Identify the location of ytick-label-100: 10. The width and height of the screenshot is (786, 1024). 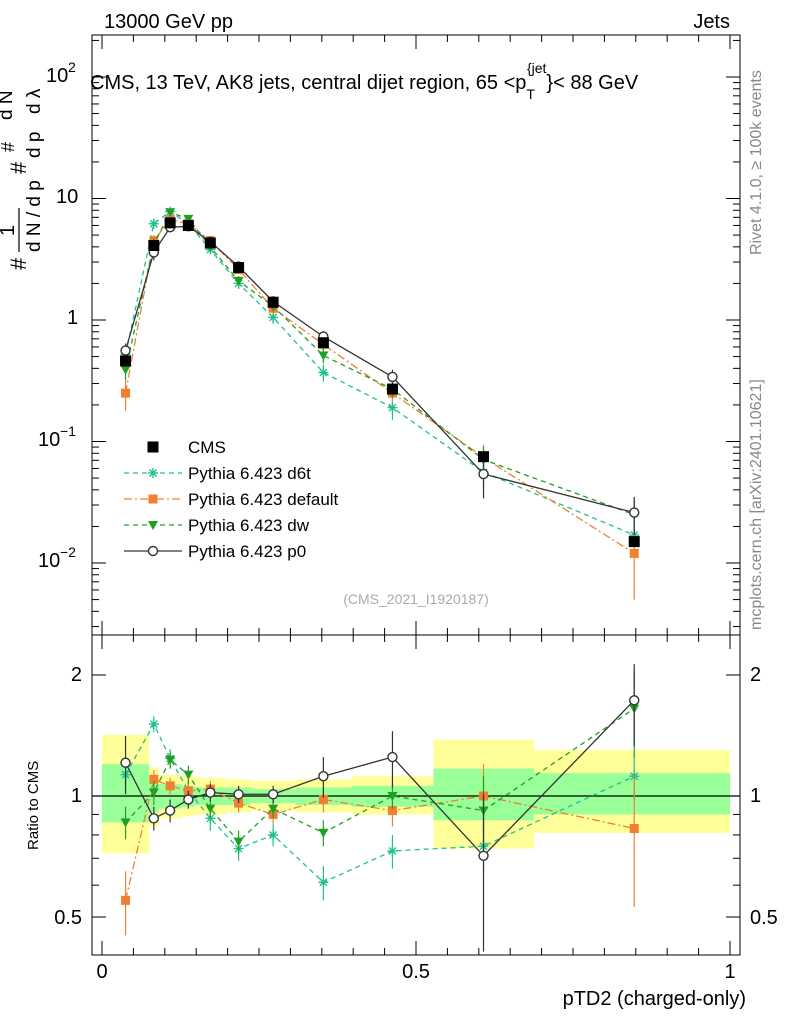
(57, 76).